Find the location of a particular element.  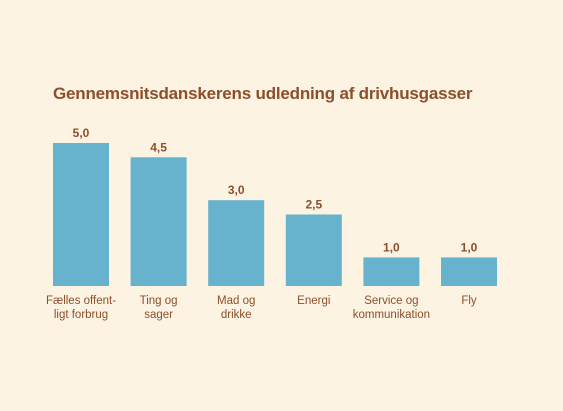

bar-value-label: 4,5 is located at coordinates (158, 147).